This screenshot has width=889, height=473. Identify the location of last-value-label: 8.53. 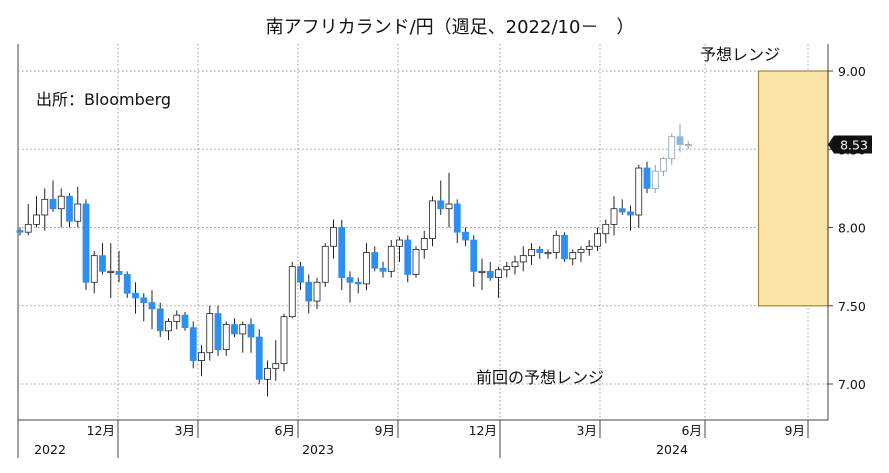
(854, 145).